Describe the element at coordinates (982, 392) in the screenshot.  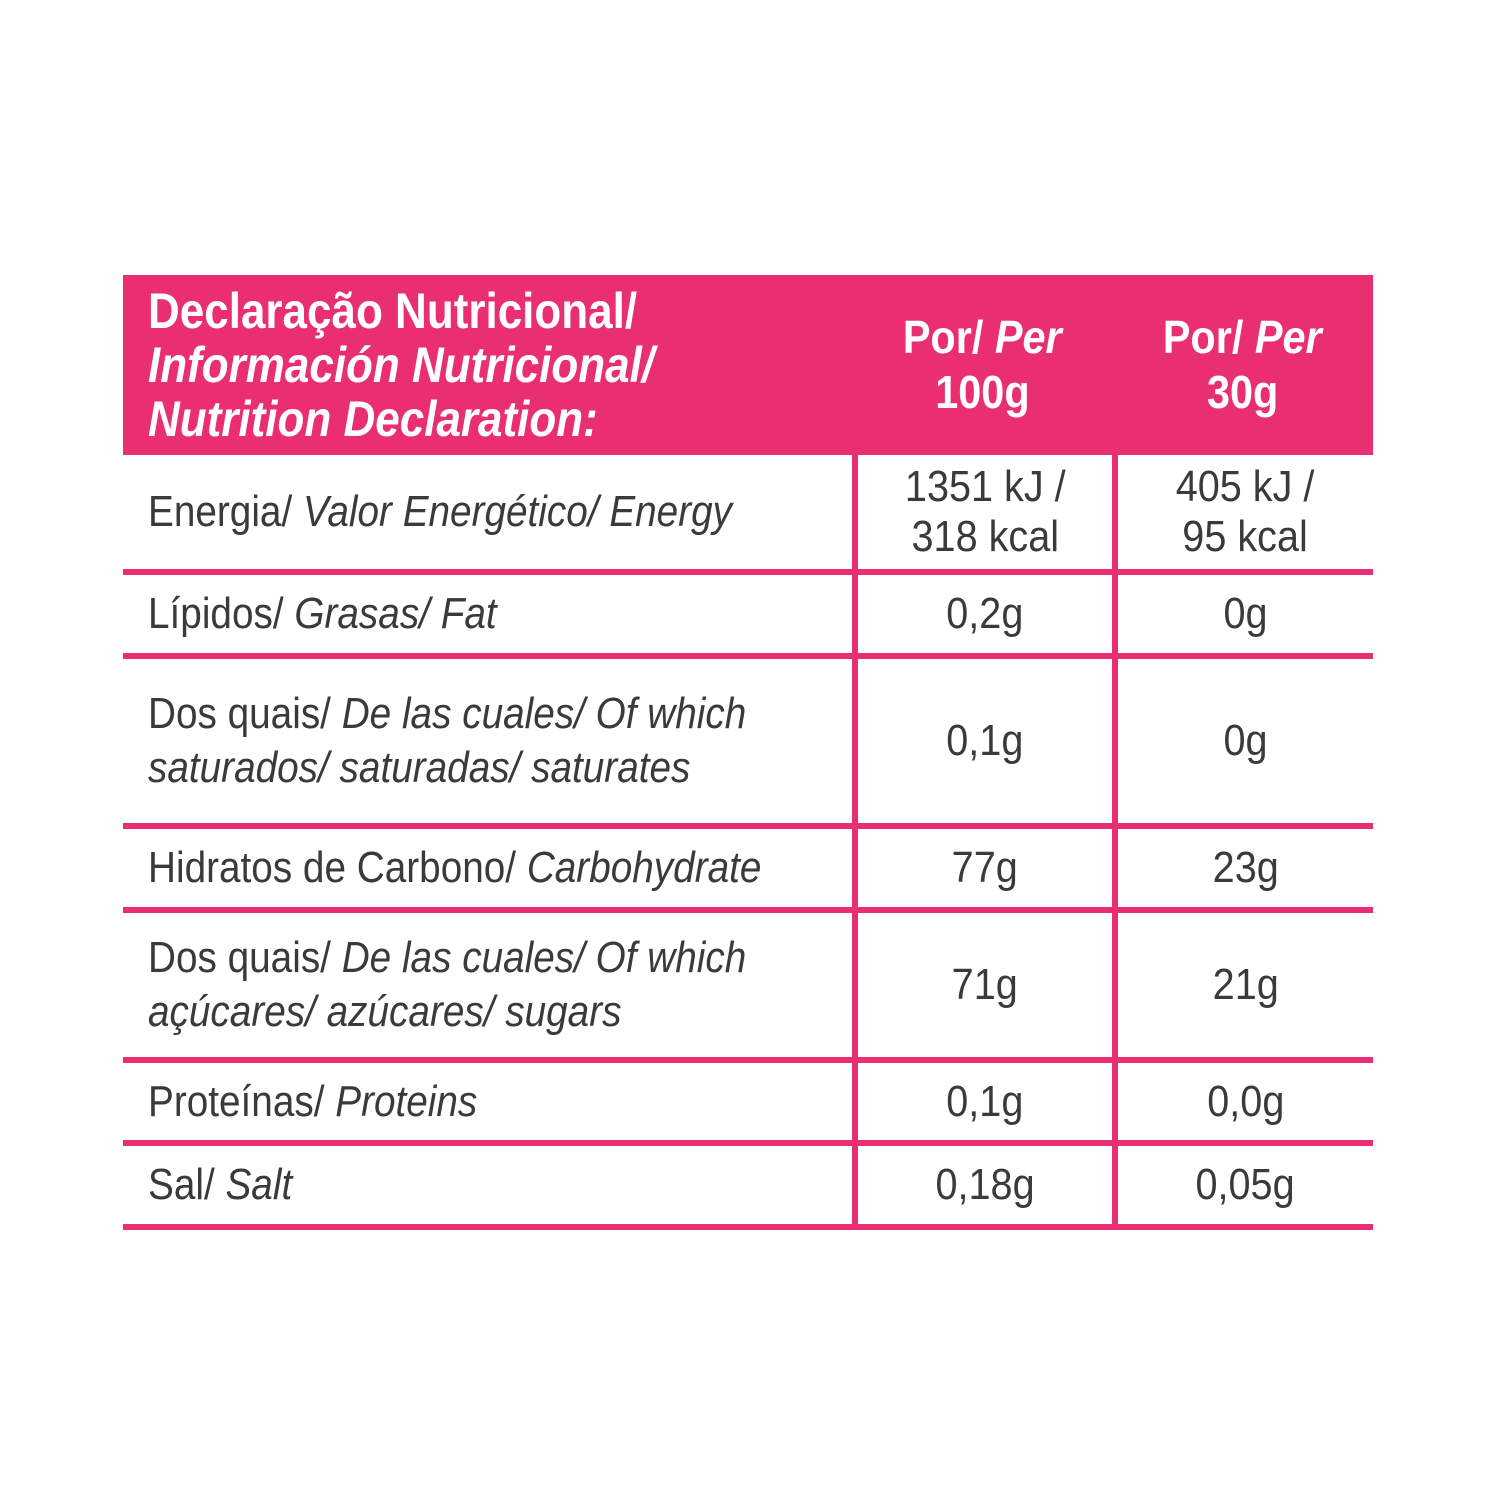
I see `header-col-amount: 100g` at that location.